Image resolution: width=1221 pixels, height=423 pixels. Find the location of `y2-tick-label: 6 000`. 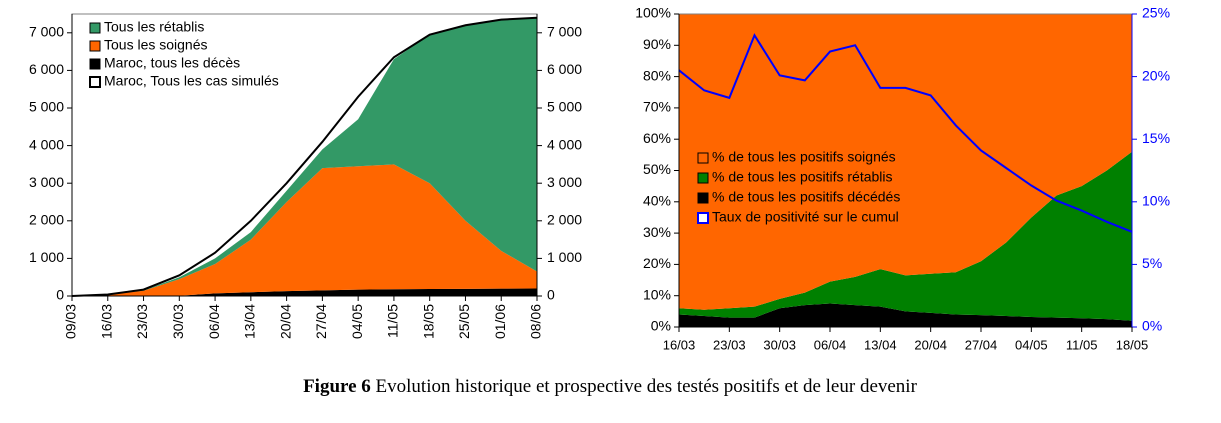

y2-tick-label: 6 000 is located at coordinates (564, 69).